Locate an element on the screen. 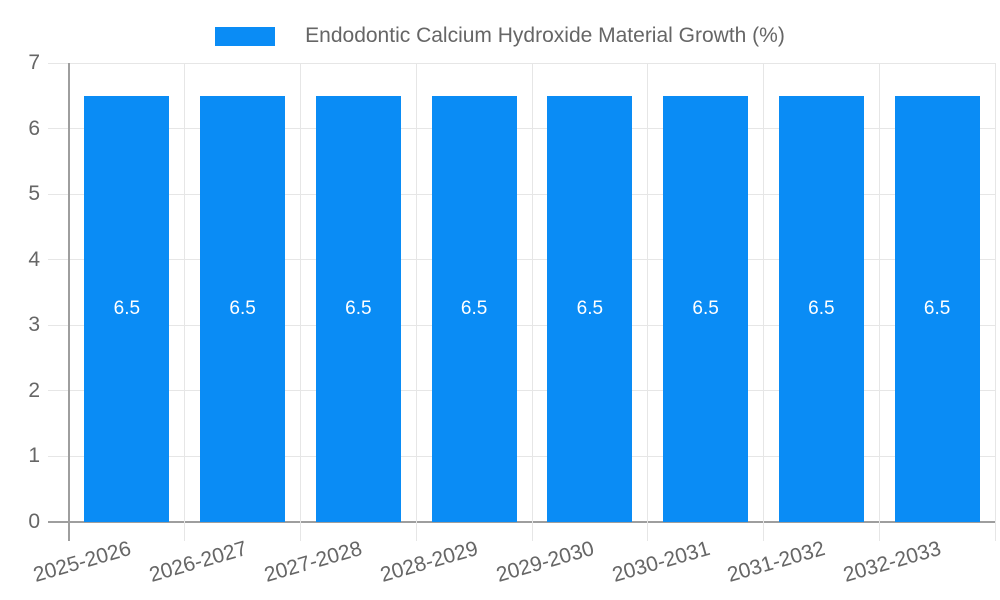 Image resolution: width=1000 pixels, height=600 pixels. y-axis-tick-label: 4 is located at coordinates (34, 259).